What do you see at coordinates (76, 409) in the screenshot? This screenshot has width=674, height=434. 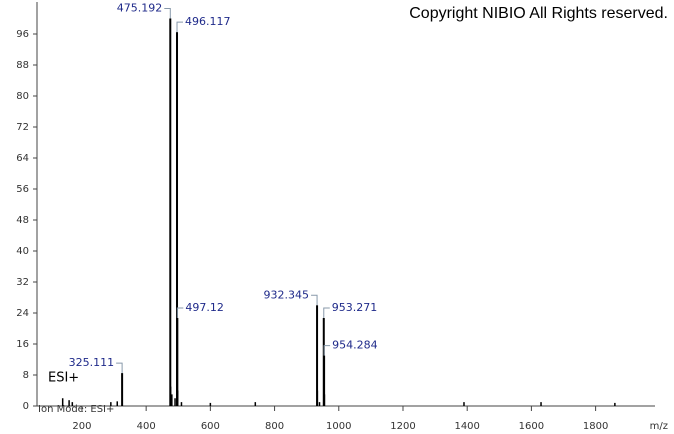 I see `footer: Ion Mode: ESI+` at bounding box center [76, 409].